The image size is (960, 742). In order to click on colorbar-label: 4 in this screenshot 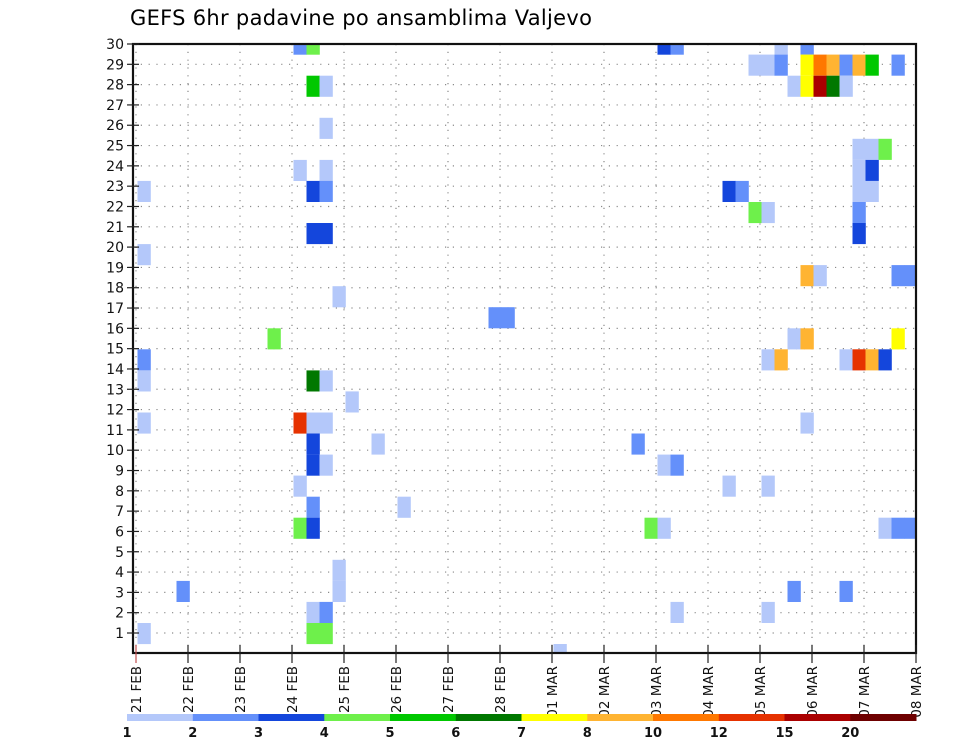, I will do `click(324, 733)`.